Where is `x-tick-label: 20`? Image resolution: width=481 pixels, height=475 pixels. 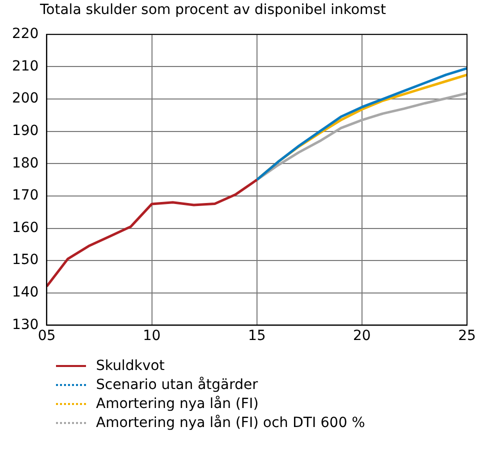 x-tick-label: 20 is located at coordinates (362, 336).